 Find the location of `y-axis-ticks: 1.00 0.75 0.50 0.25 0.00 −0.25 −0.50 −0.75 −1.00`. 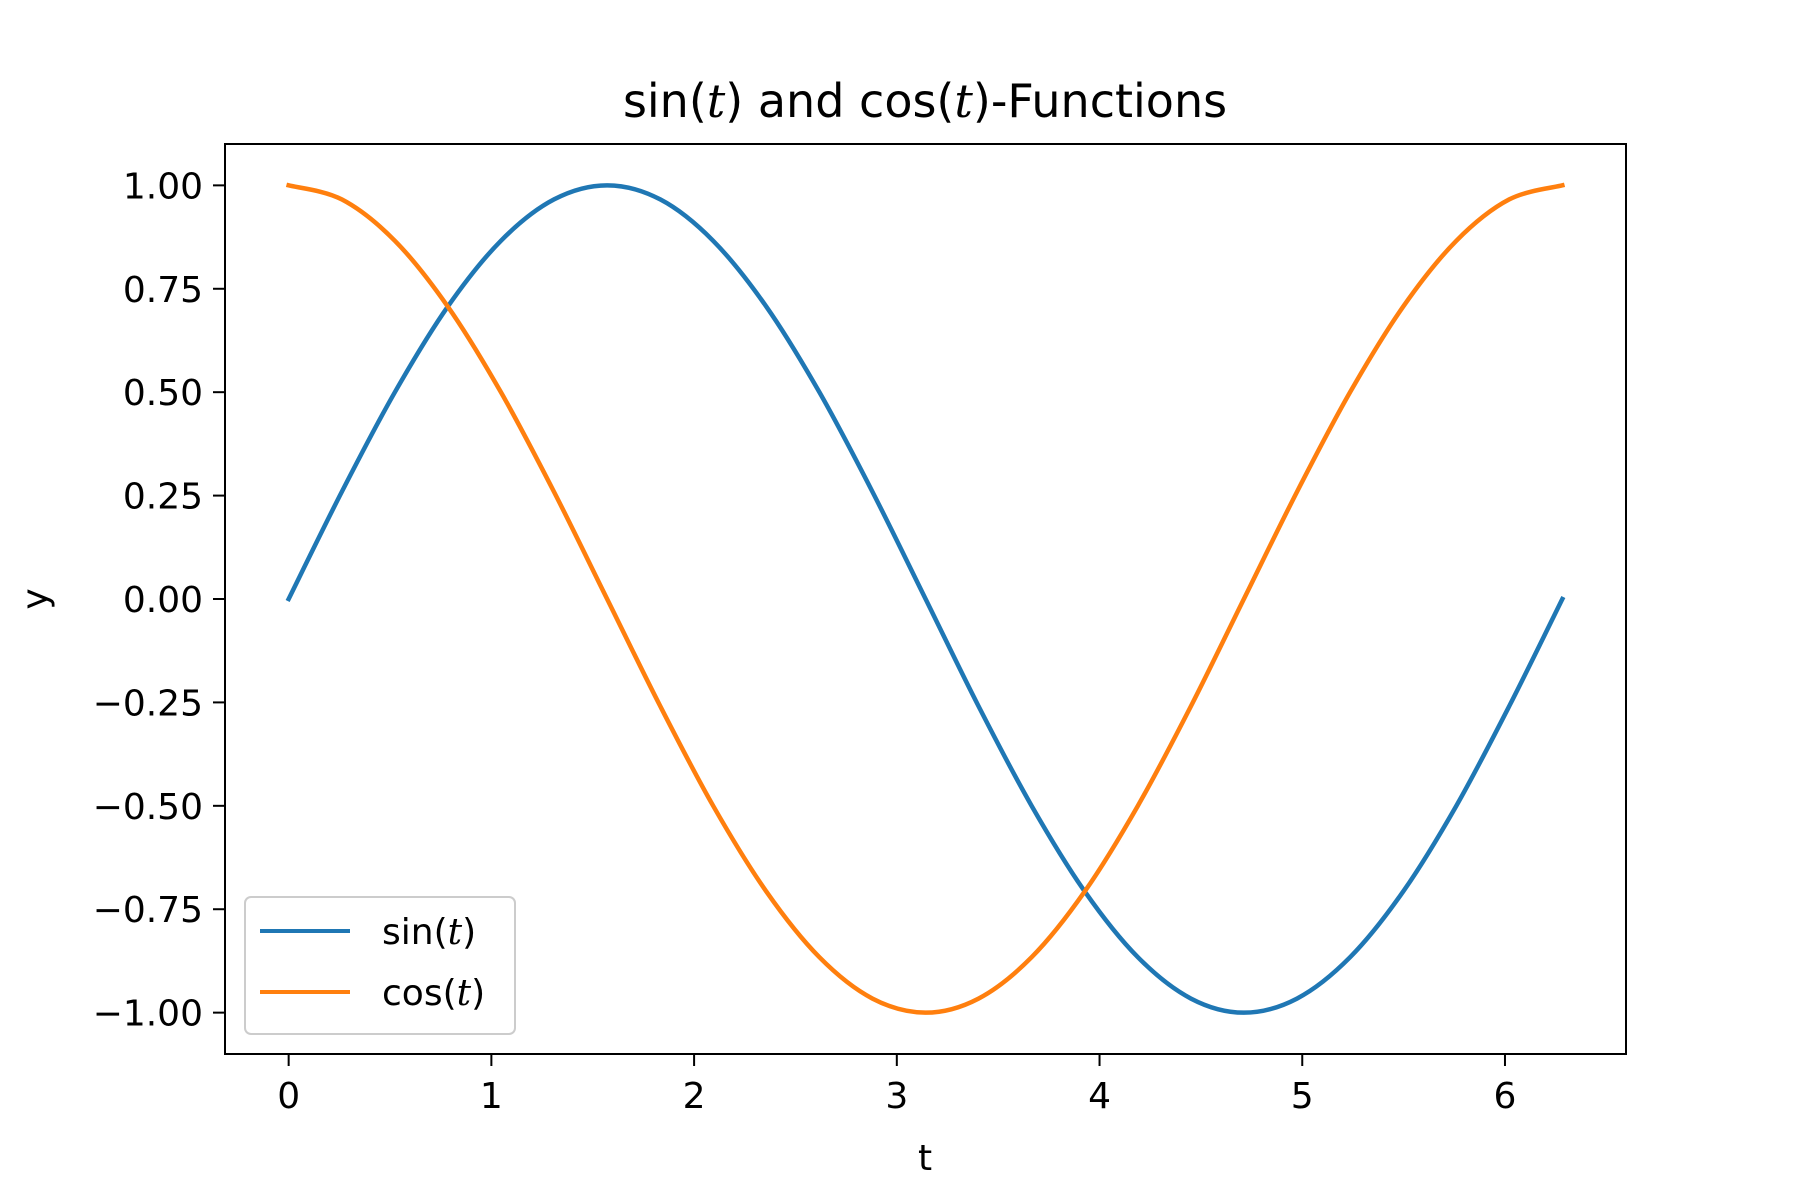

y-axis-ticks: 1.00 0.75 0.50 0.25 0.00 −0.25 −0.50 −0.75 −1.00 is located at coordinates (159, 600).